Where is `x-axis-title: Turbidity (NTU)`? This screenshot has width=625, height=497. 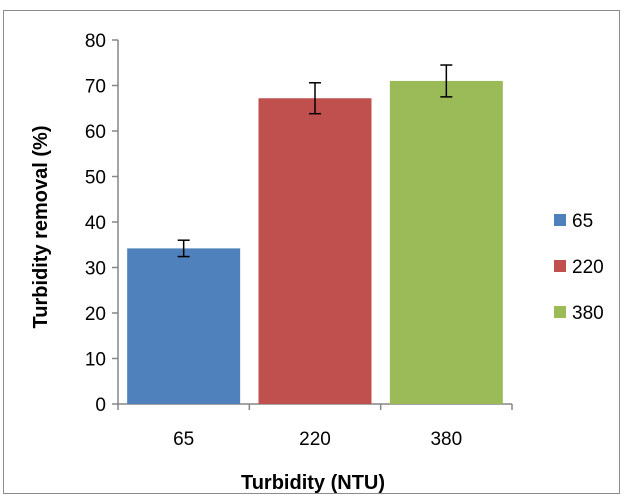 x-axis-title: Turbidity (NTU) is located at coordinates (313, 483).